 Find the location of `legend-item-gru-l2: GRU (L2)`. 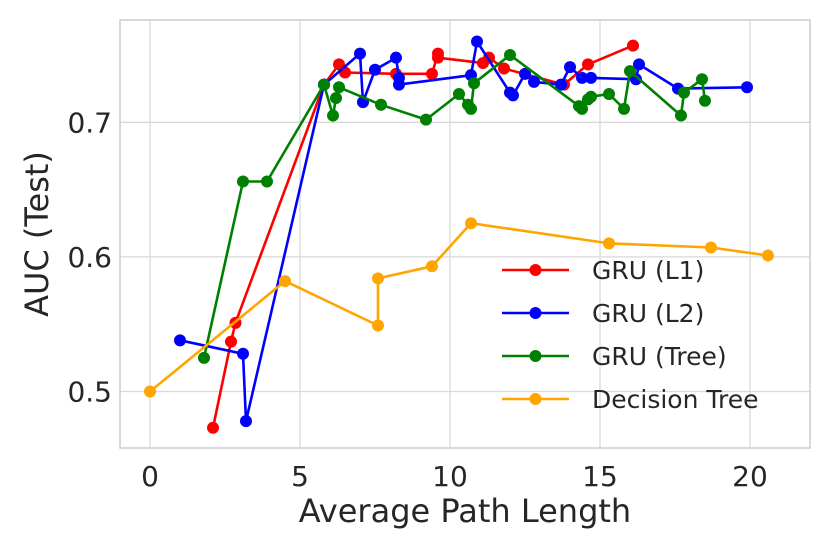

legend-item-gru-l2: GRU (L2) is located at coordinates (603, 313).